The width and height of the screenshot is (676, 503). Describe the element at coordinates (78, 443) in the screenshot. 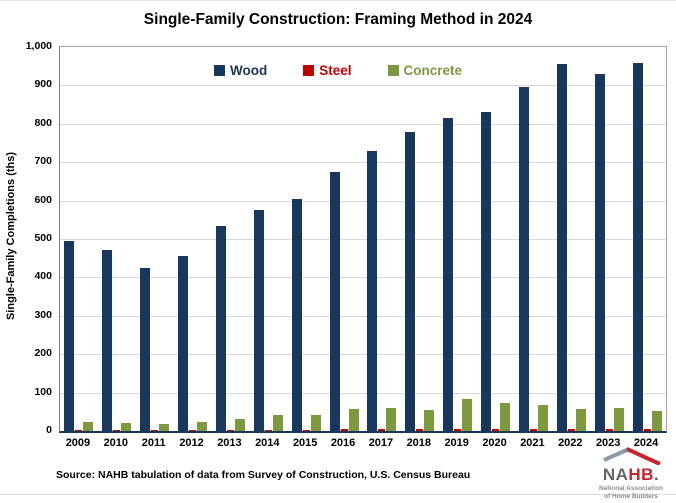

I see `x-tick-label: 2009` at that location.